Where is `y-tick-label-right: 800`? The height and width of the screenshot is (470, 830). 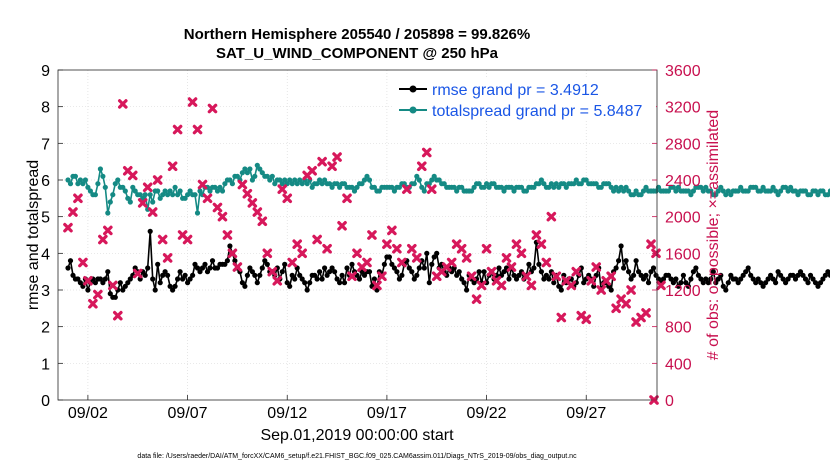
y-tick-label-right: 800 is located at coordinates (678, 328).